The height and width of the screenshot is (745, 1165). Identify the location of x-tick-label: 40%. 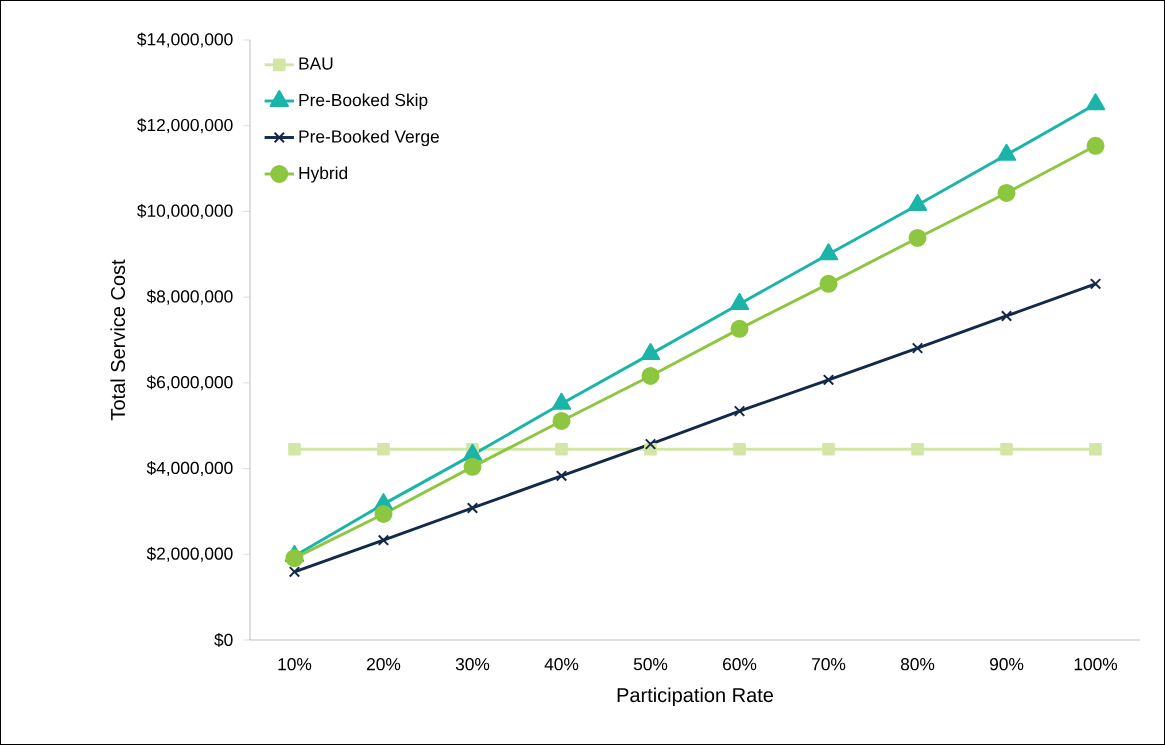
(561, 664).